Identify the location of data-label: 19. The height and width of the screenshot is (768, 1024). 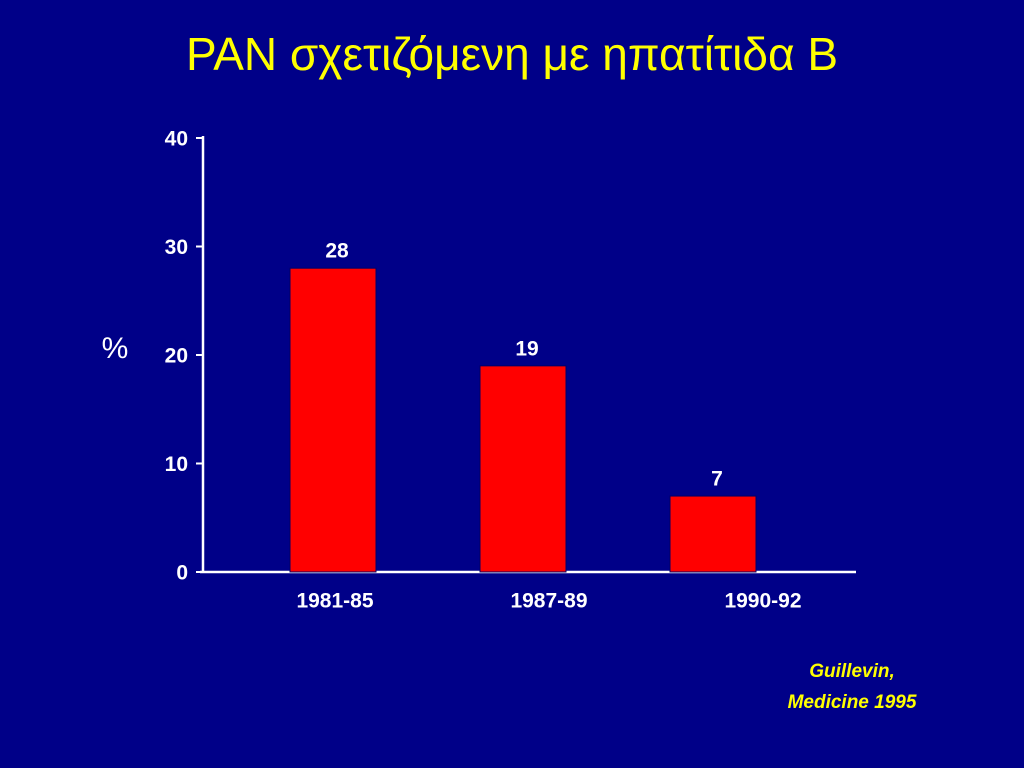
(526, 348).